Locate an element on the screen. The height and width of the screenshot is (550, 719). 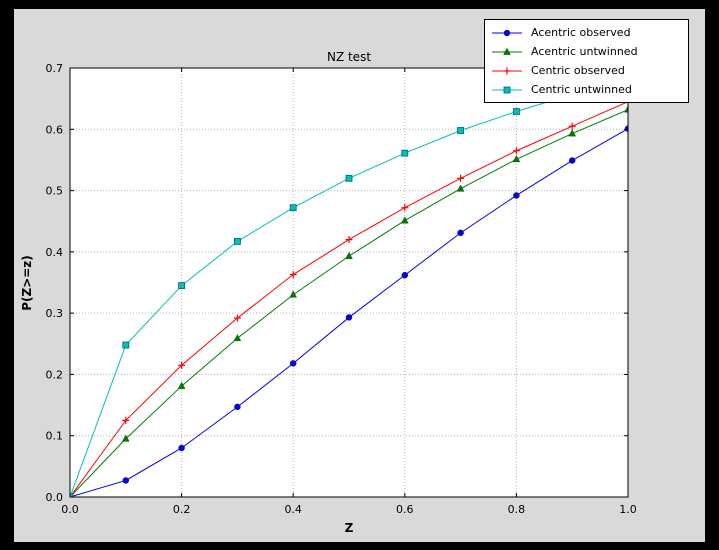
chart-title: NZ test is located at coordinates (349, 57).